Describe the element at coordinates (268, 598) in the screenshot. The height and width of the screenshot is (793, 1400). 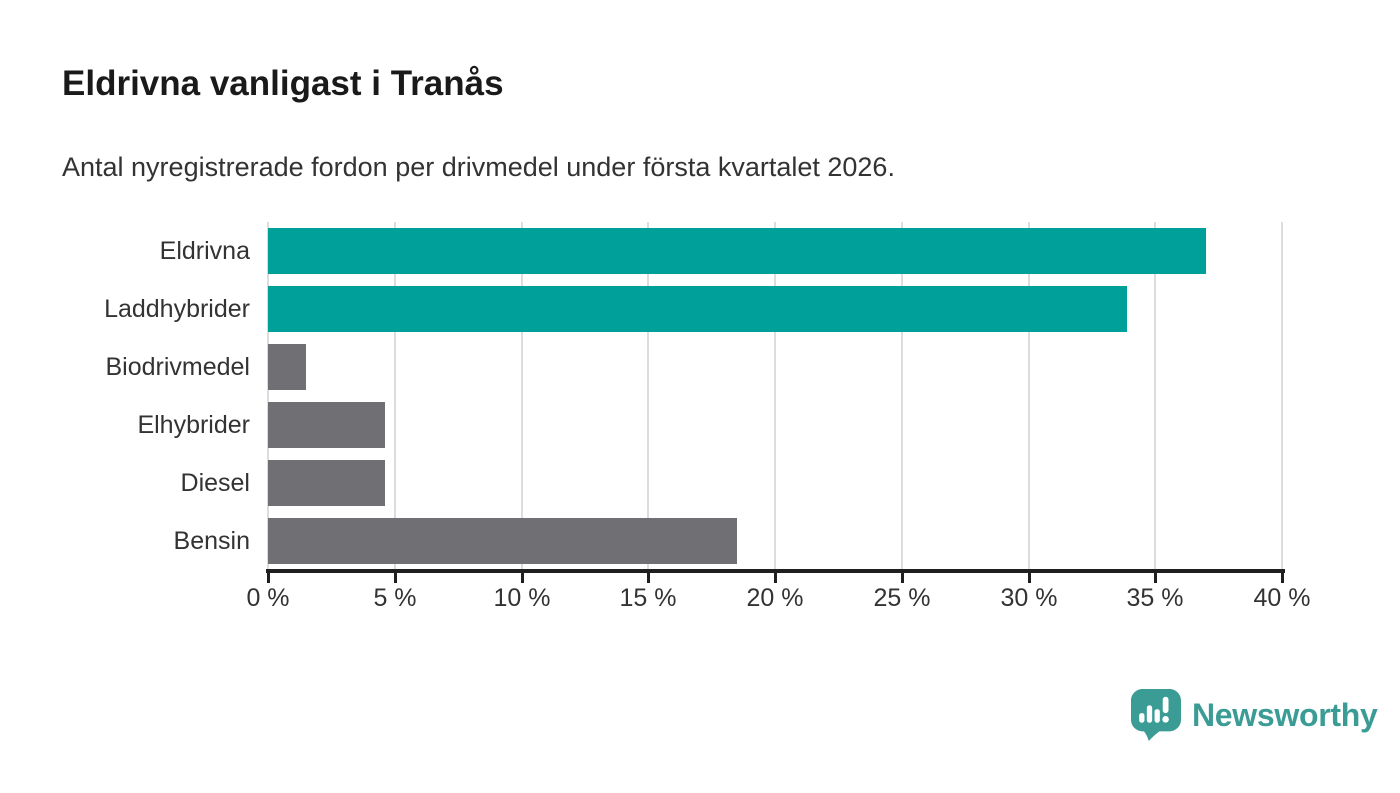
I see `x-tick-label-0: 0 %` at that location.